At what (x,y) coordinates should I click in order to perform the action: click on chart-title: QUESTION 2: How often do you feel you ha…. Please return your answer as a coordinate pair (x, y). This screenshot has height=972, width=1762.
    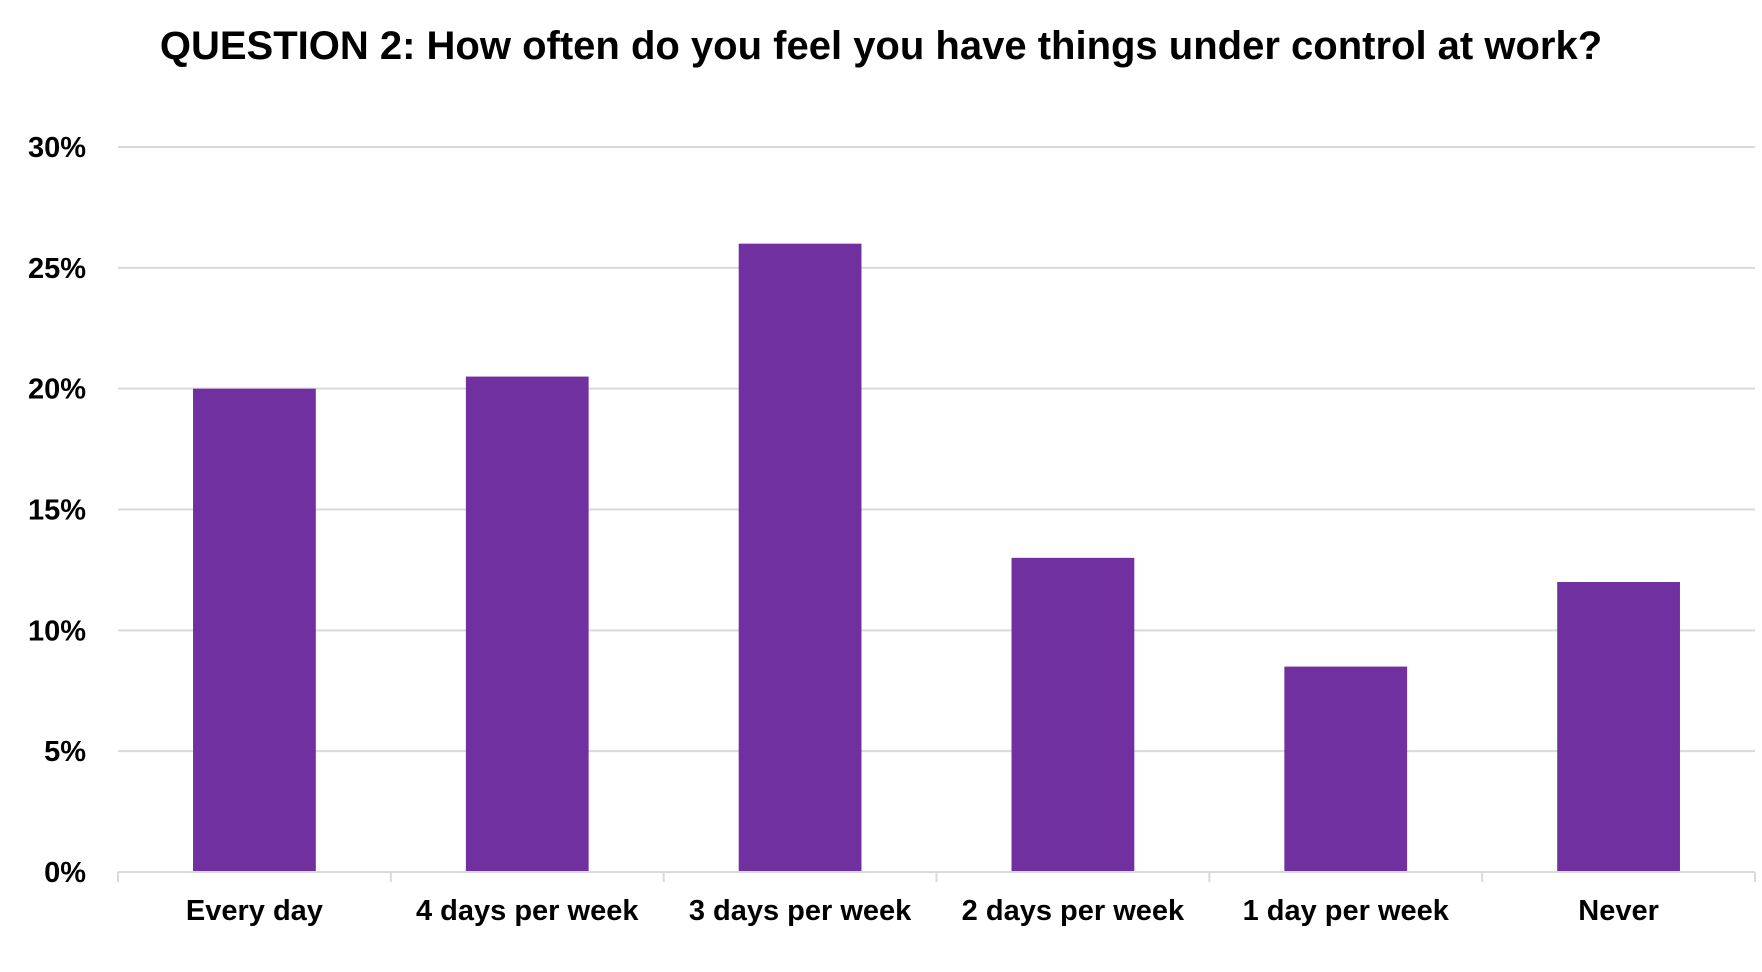
    Looking at the image, I should click on (881, 46).